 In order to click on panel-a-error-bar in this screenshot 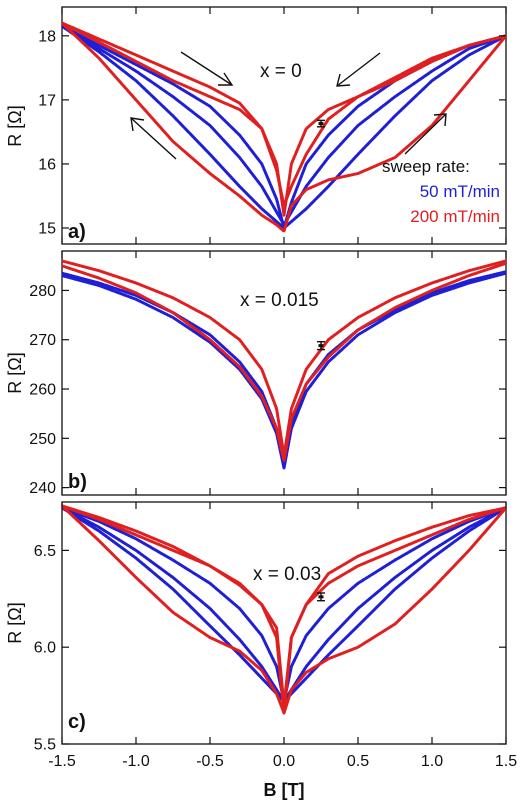, I will do `click(321, 123)`.